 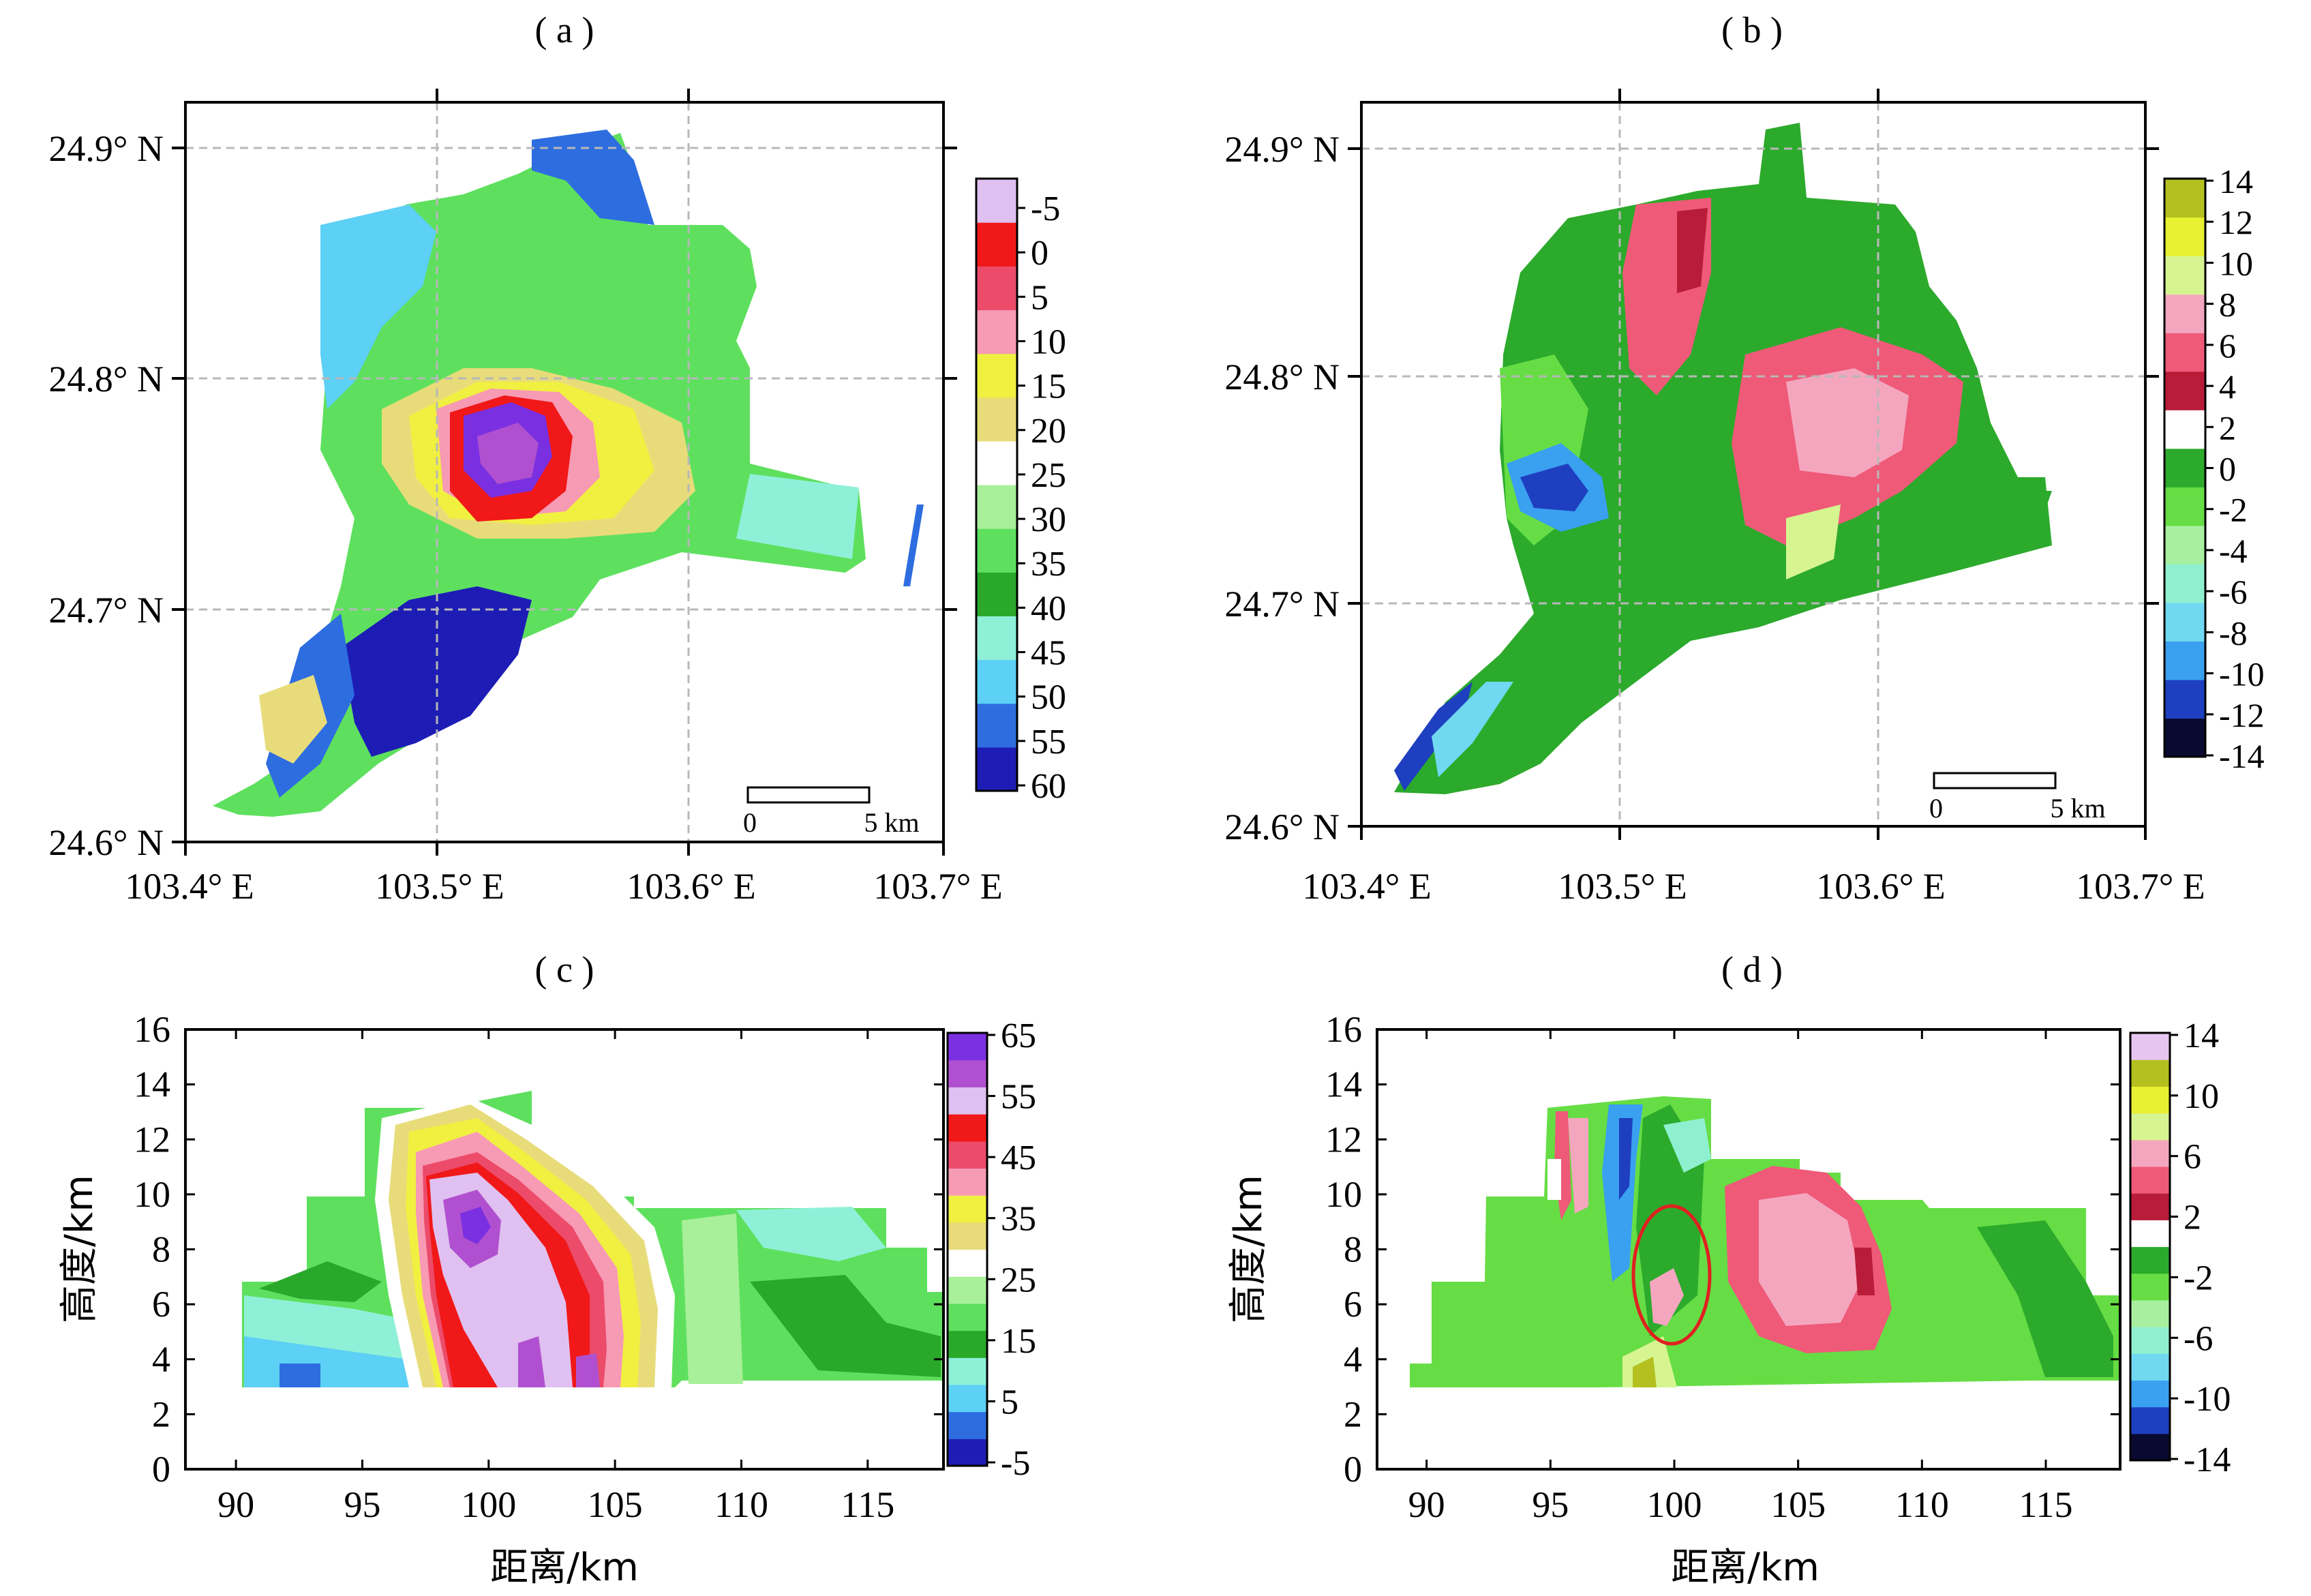 I want to click on panel-a-field, so click(x=569, y=473).